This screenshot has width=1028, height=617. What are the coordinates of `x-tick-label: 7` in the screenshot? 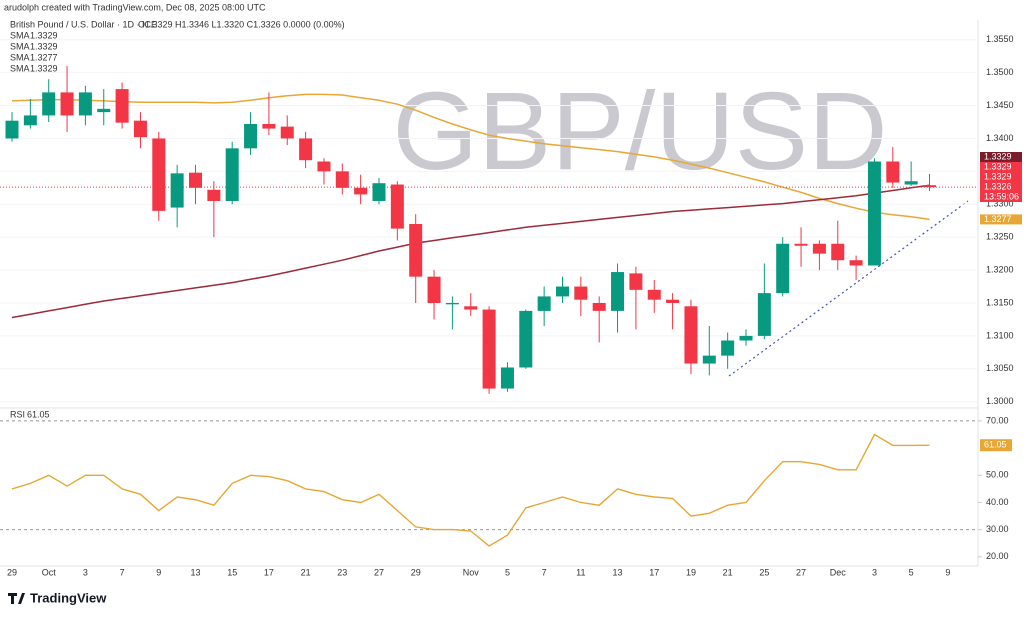 It's located at (122, 572).